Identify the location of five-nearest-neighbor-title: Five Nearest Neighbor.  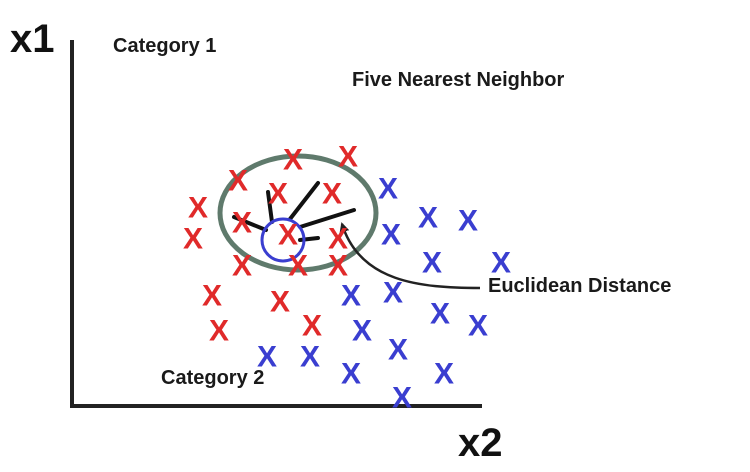
(458, 80).